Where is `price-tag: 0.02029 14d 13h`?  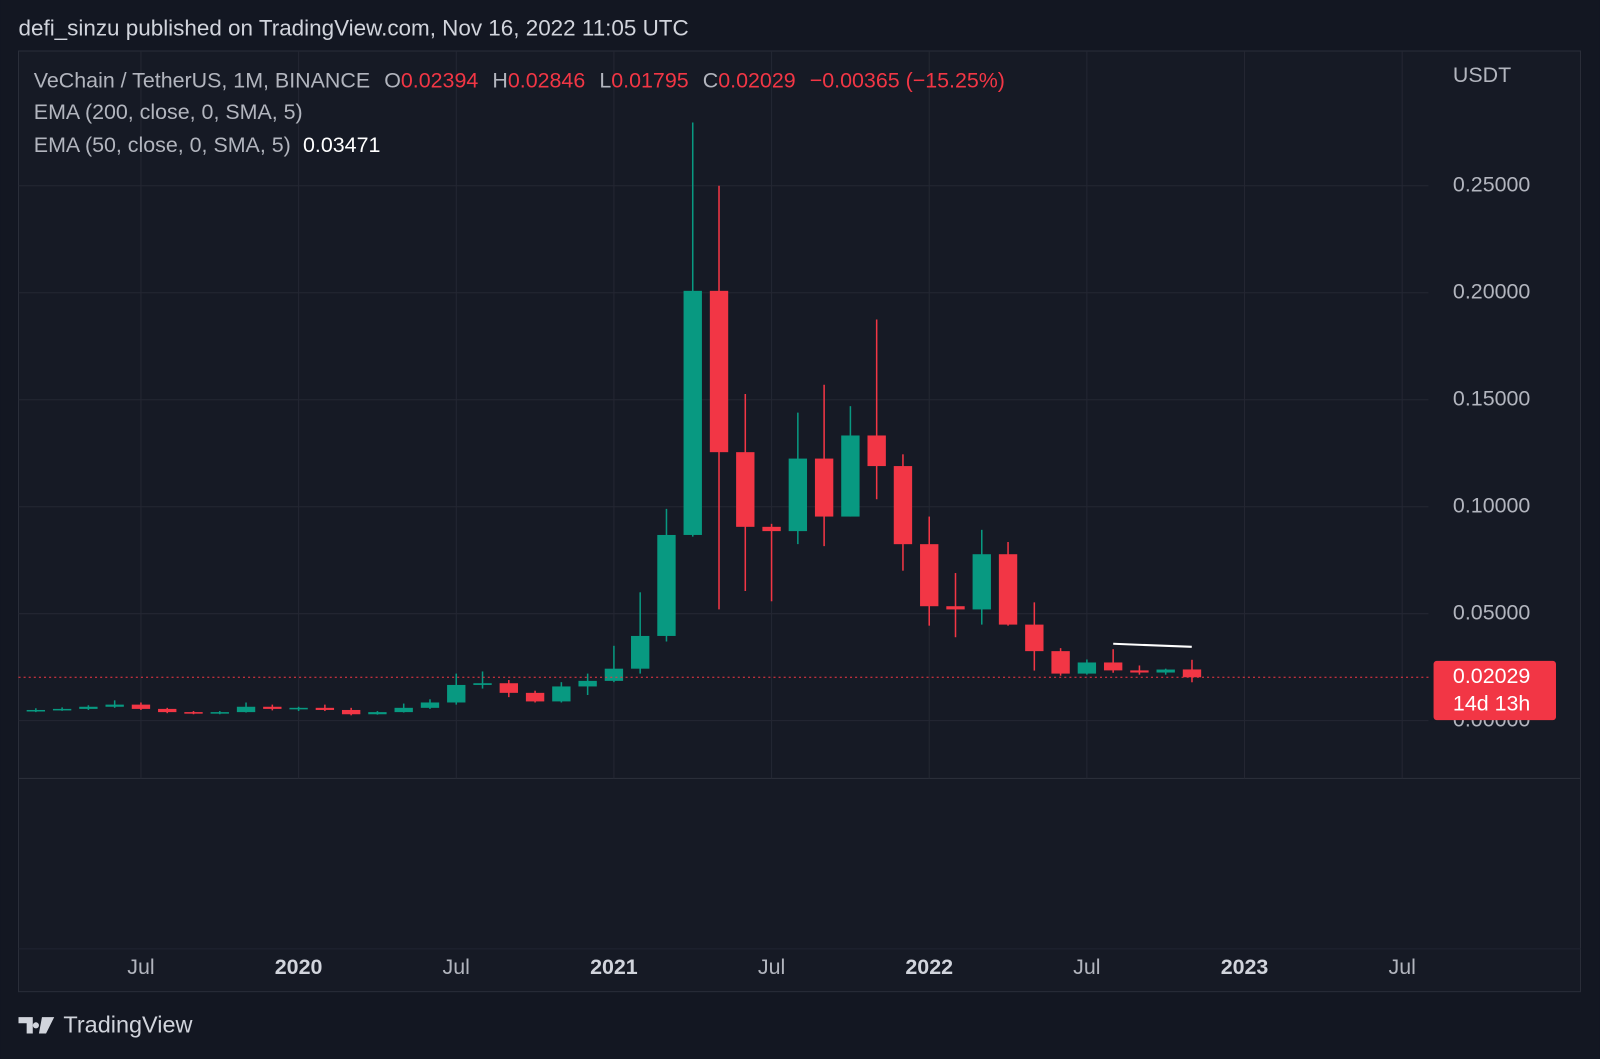
price-tag: 0.02029 14d 13h is located at coordinates (1494, 690).